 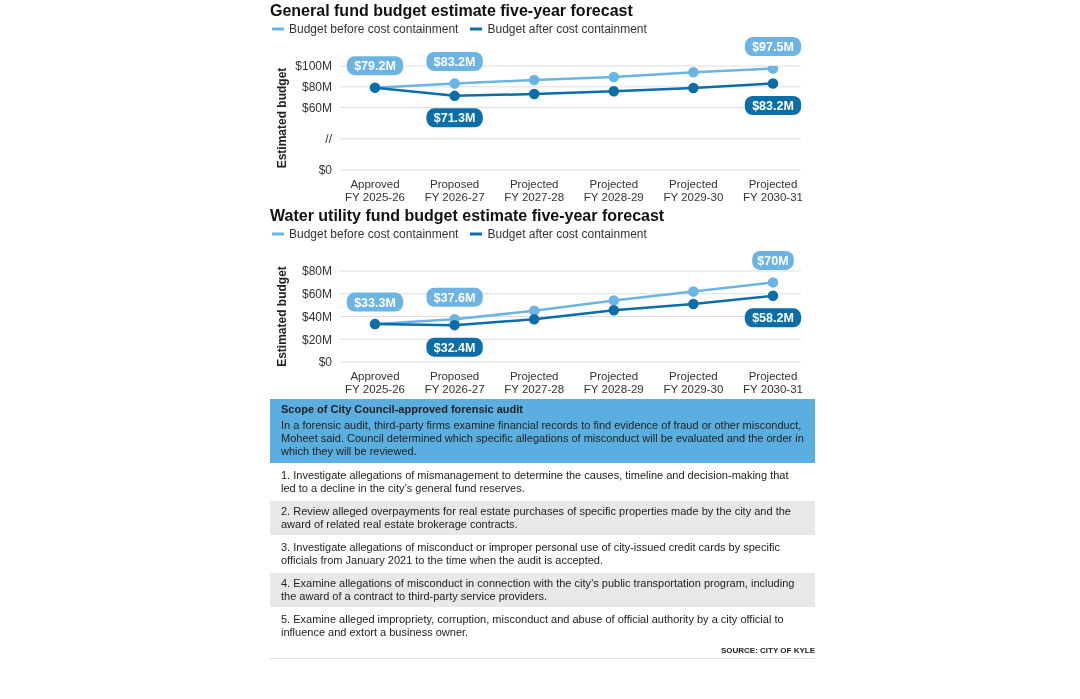 What do you see at coordinates (403, 409) in the screenshot?
I see `text: Scope of City Council-approved forensic audit` at bounding box center [403, 409].